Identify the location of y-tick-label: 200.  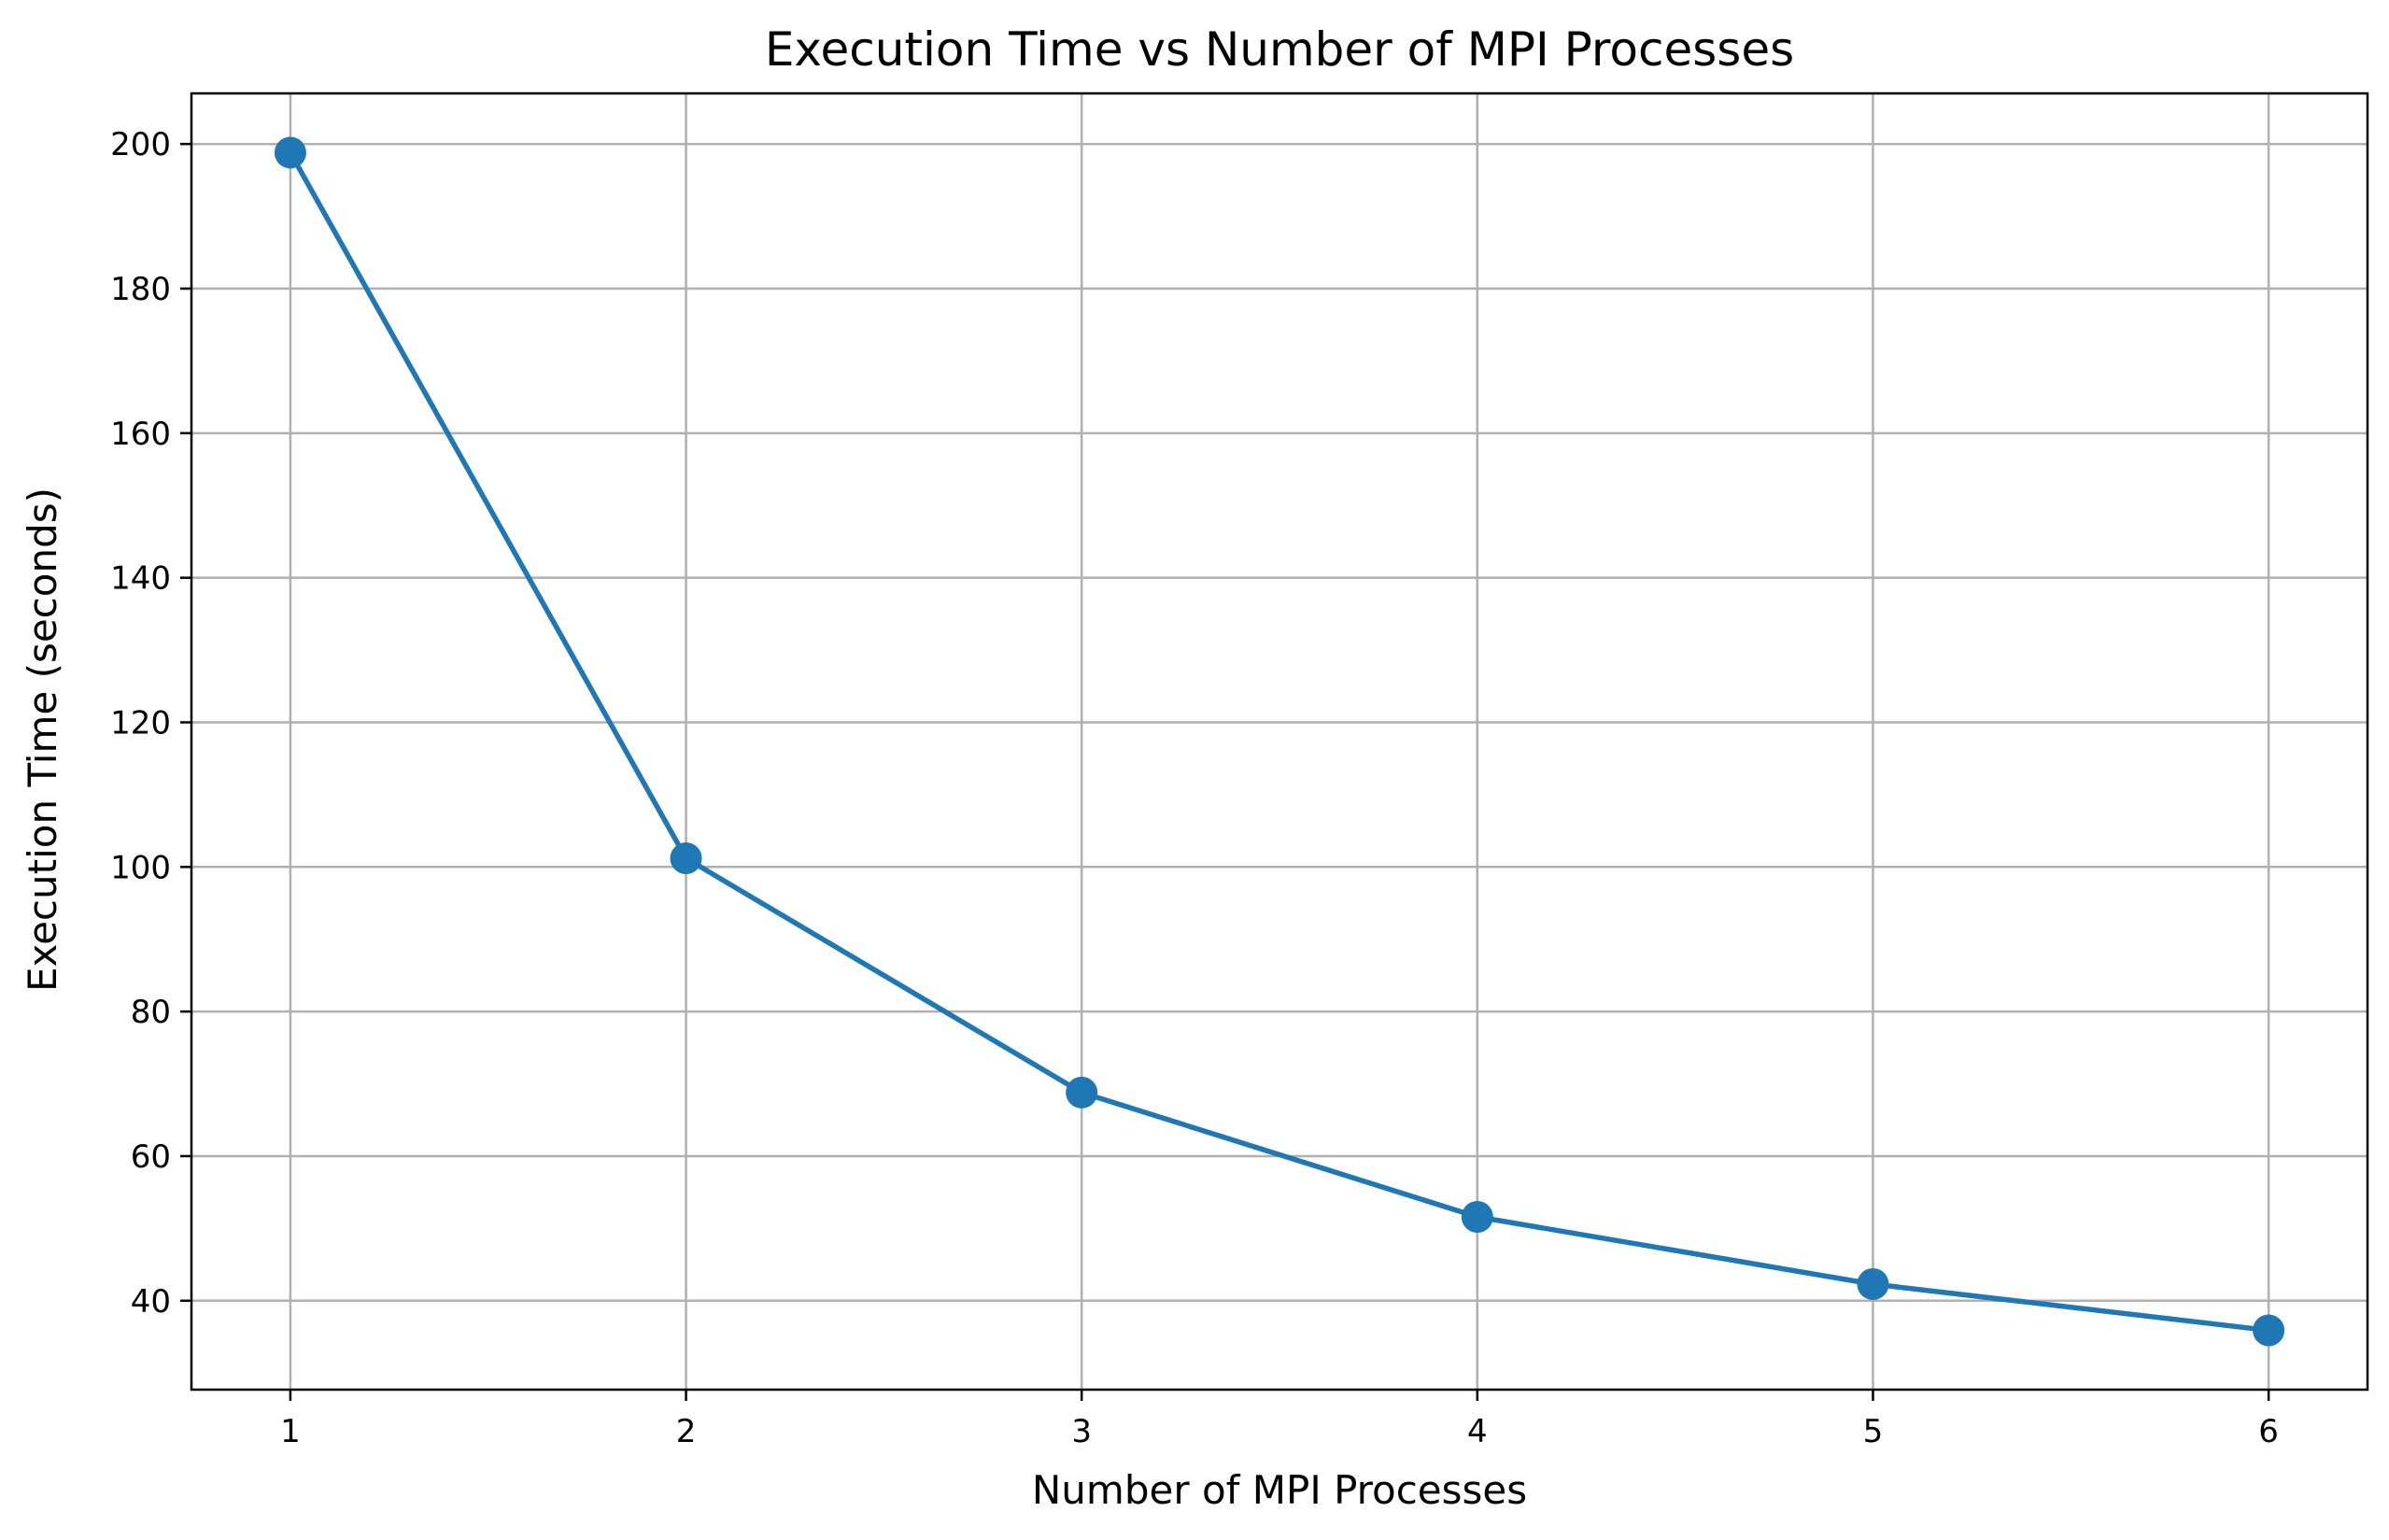
(140, 144).